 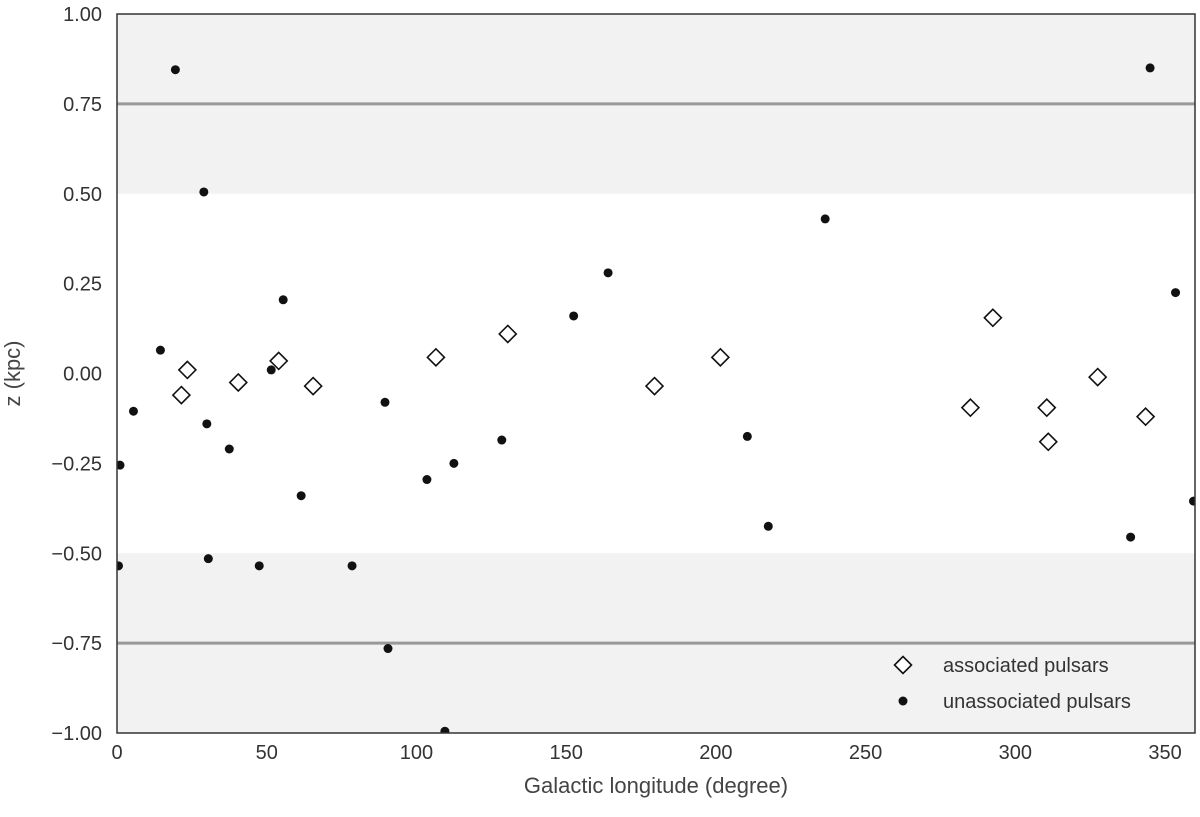 What do you see at coordinates (715, 753) in the screenshot?
I see `x-tick-label: 200` at bounding box center [715, 753].